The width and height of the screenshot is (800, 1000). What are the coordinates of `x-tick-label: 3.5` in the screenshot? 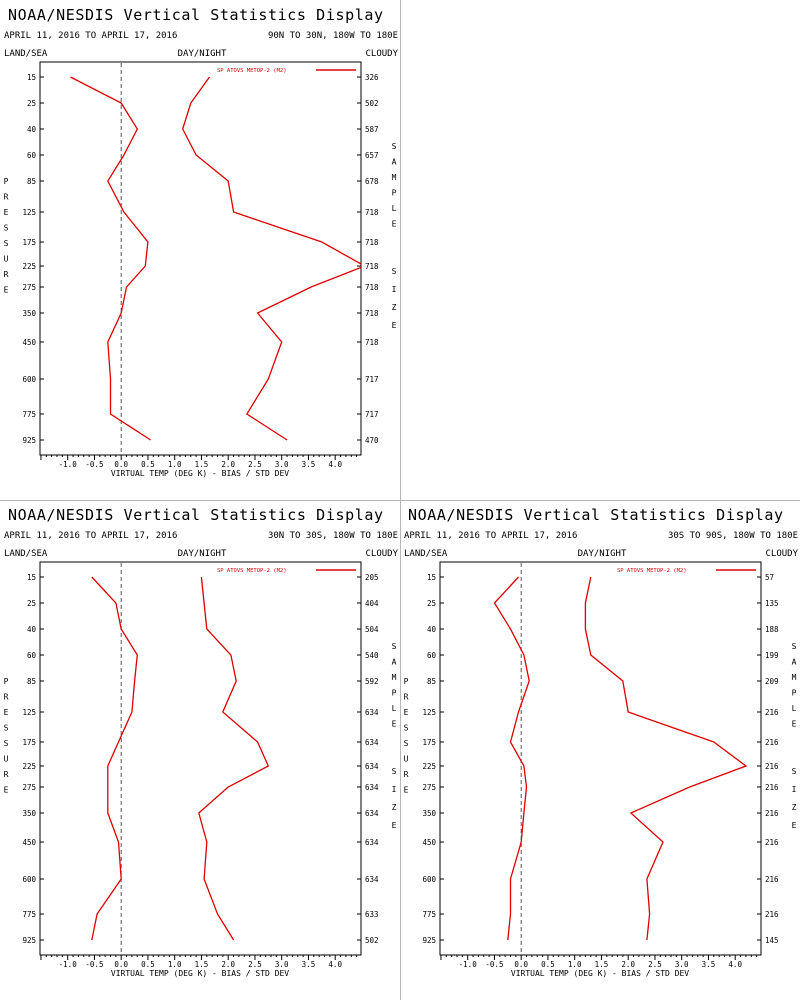 It's located at (309, 464).